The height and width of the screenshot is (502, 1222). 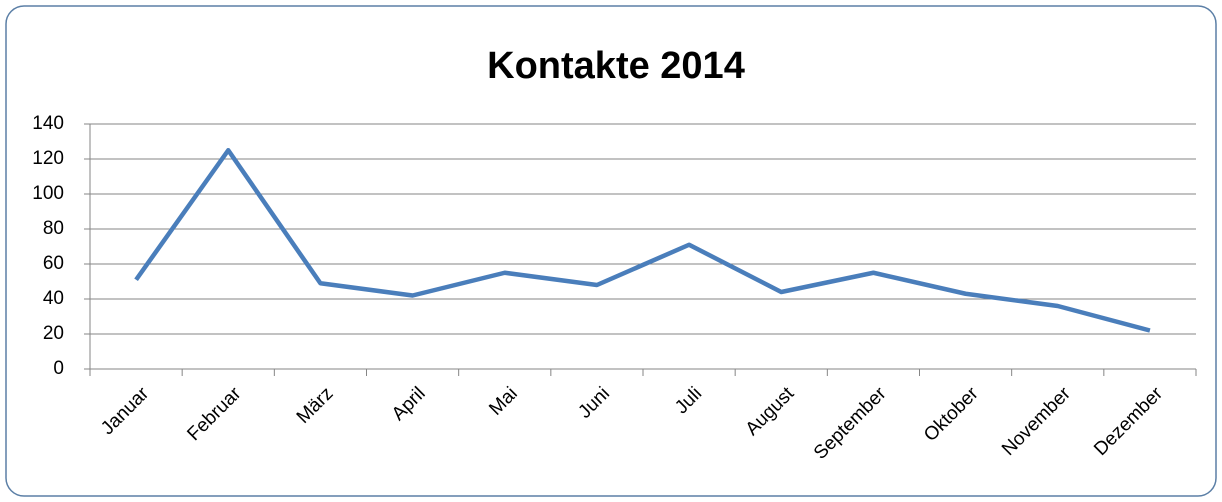 What do you see at coordinates (53, 228) in the screenshot?
I see `y-tick-label: 80` at bounding box center [53, 228].